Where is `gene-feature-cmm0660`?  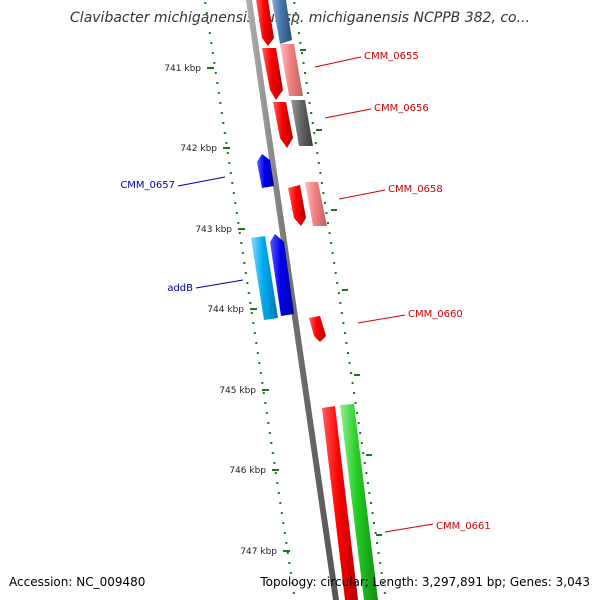
gene-feature-cmm0660 is located at coordinates (317, 329).